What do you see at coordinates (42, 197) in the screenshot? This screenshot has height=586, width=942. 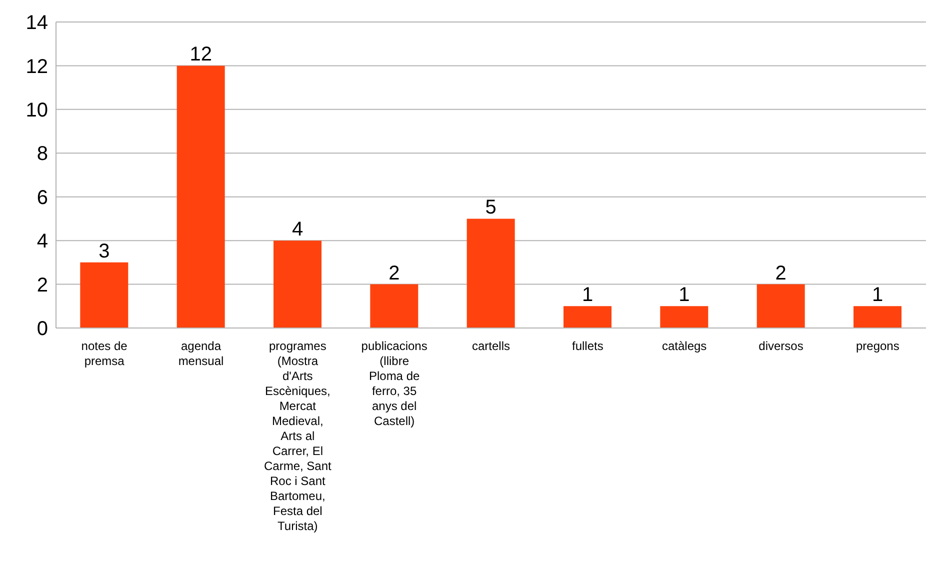 I see `y-tick-label: 6` at bounding box center [42, 197].